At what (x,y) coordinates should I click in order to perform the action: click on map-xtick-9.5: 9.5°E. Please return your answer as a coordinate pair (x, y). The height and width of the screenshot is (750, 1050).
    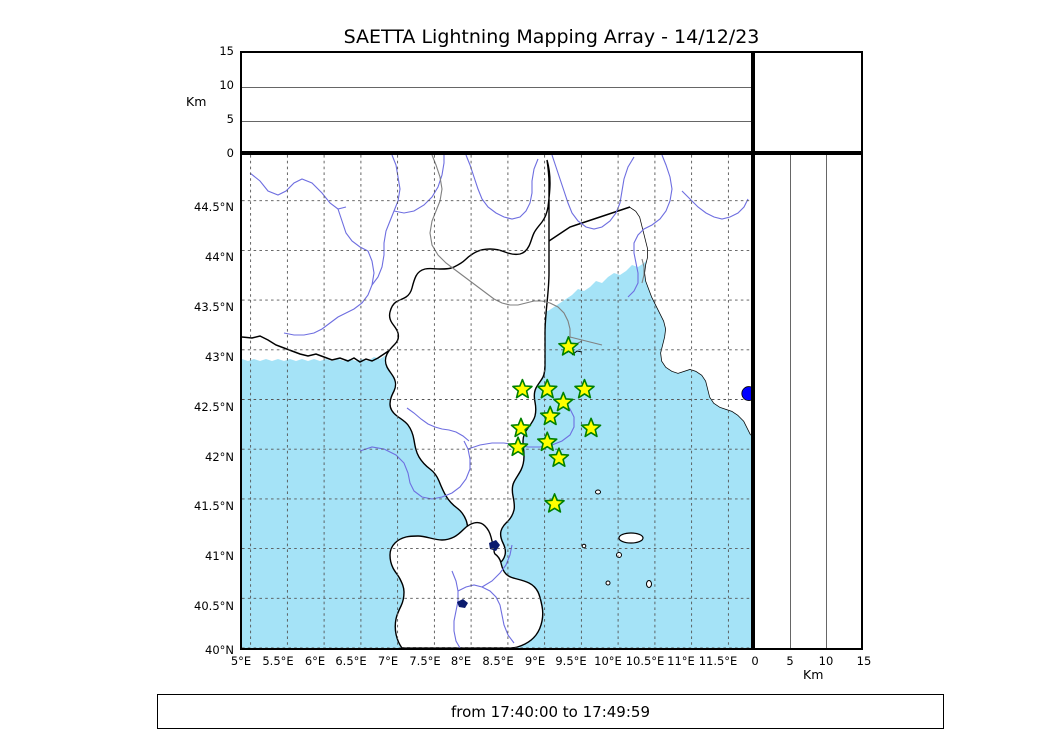
    Looking at the image, I should click on (571, 661).